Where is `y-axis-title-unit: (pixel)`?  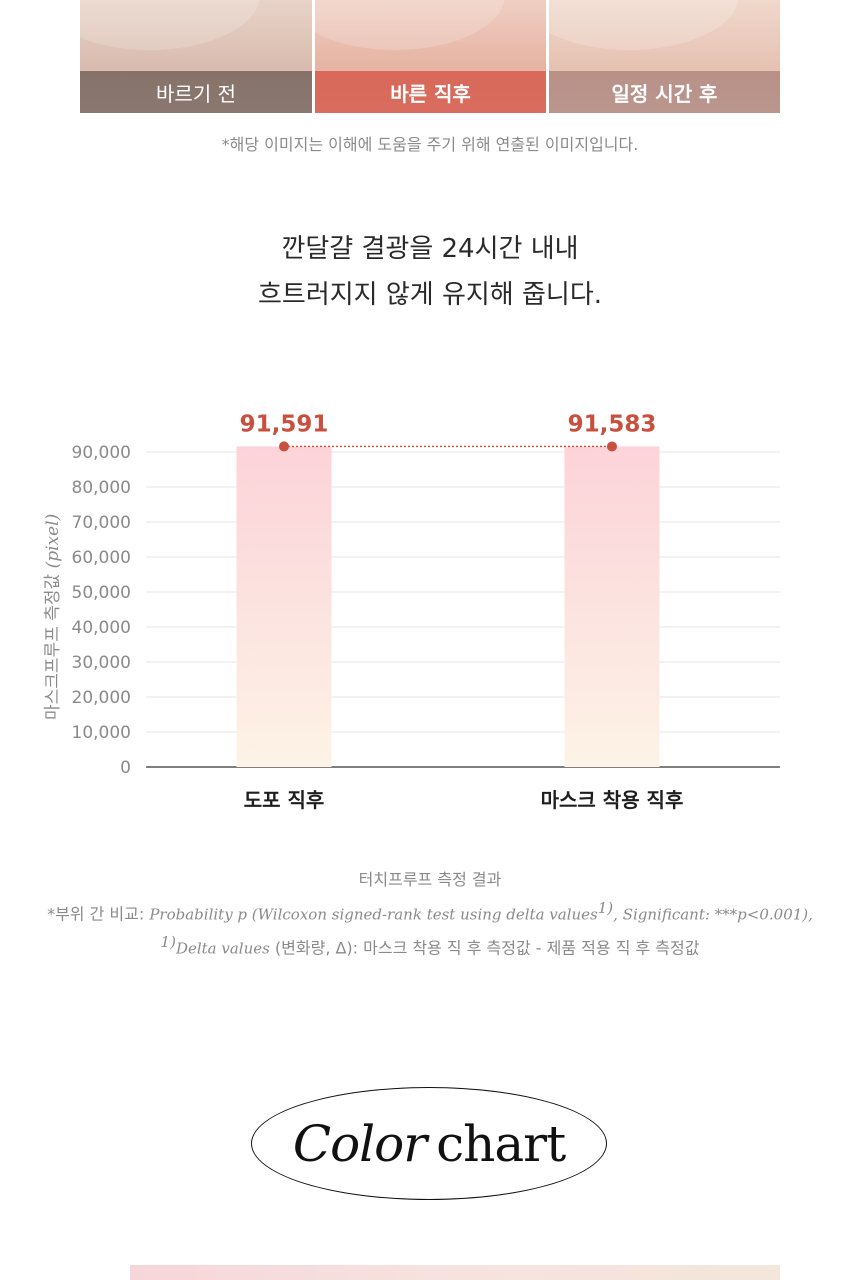 y-axis-title-unit: (pixel) is located at coordinates (53, 541).